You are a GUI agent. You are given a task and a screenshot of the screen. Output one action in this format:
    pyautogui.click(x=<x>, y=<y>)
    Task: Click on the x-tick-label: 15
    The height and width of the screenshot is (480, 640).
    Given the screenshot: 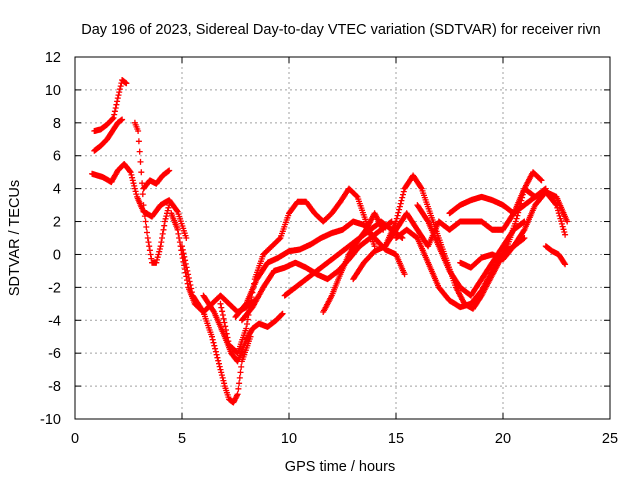 What is the action you would take?
    pyautogui.click(x=396, y=439)
    